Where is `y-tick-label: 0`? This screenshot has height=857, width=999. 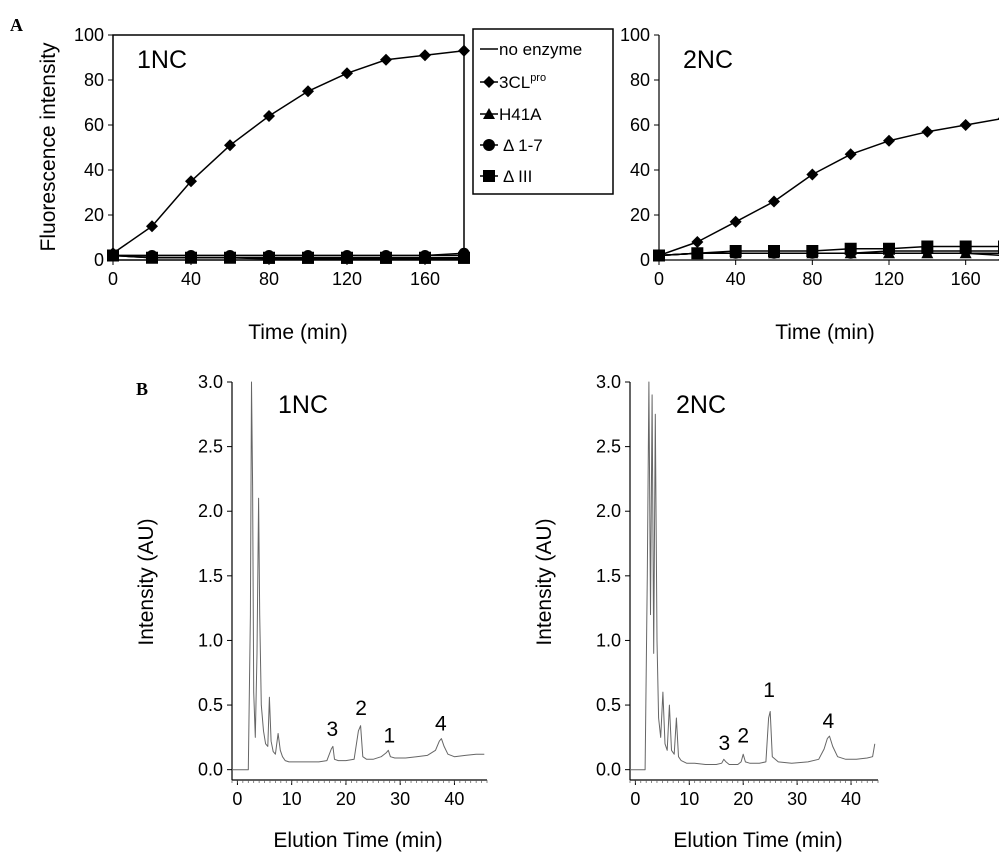
y-tick-label: 0 is located at coordinates (99, 260).